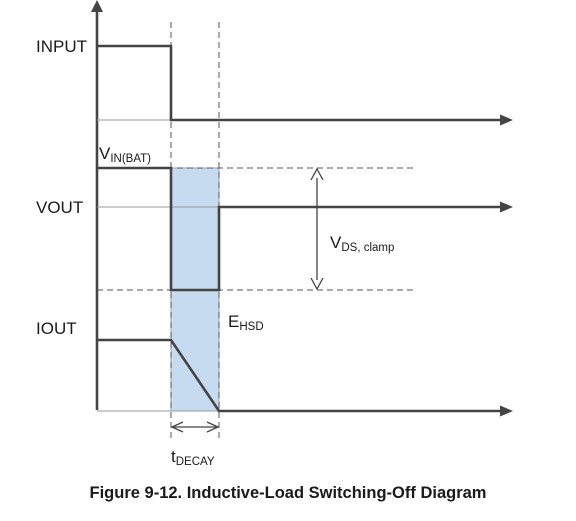 This screenshot has width=576, height=521. I want to click on vin-bat-main: V, so click(105, 153).